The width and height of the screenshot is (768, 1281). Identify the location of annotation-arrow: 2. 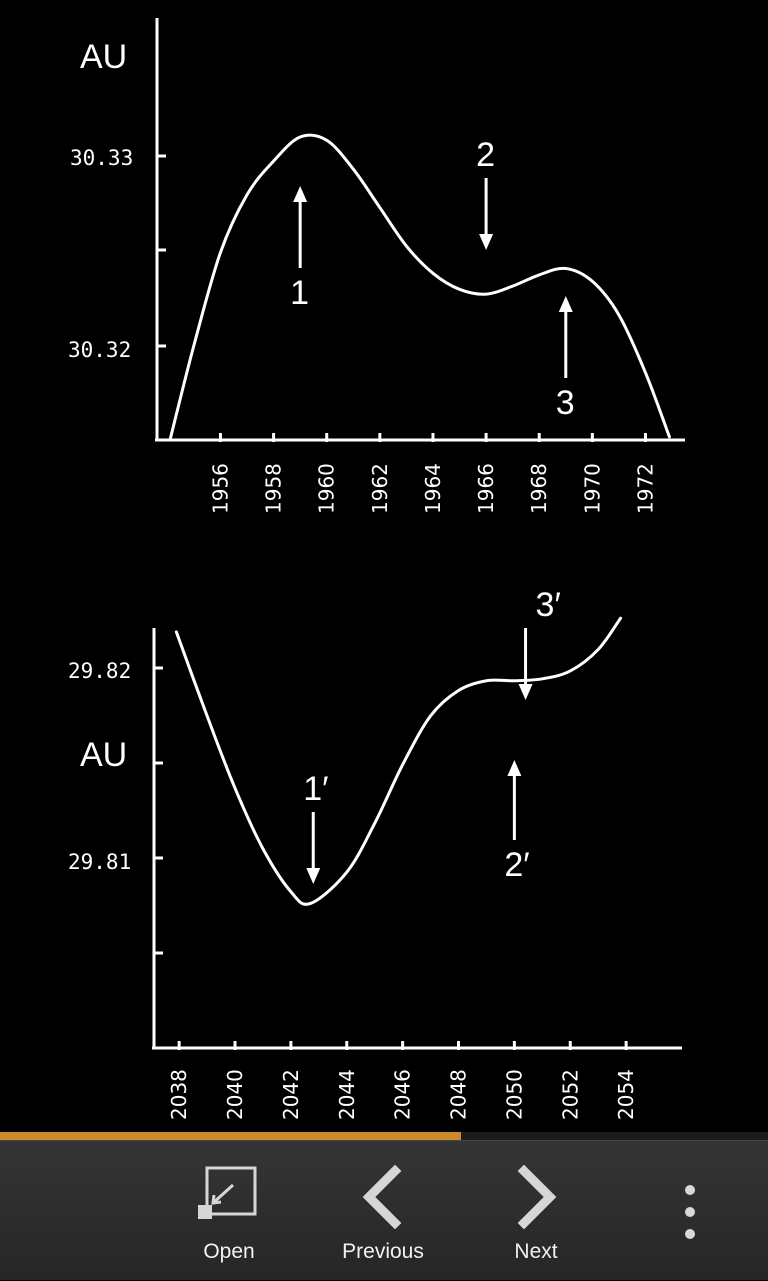
(485, 193).